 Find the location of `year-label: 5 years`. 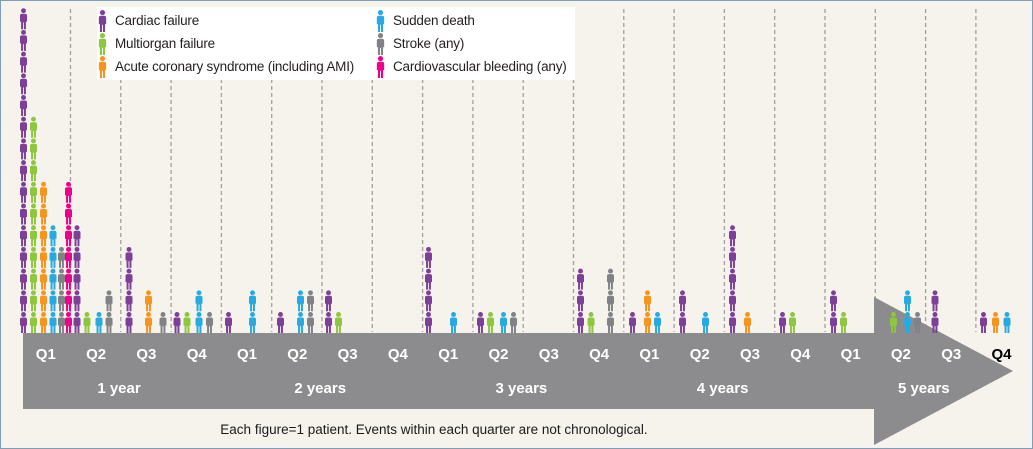

year-label: 5 years is located at coordinates (924, 388).